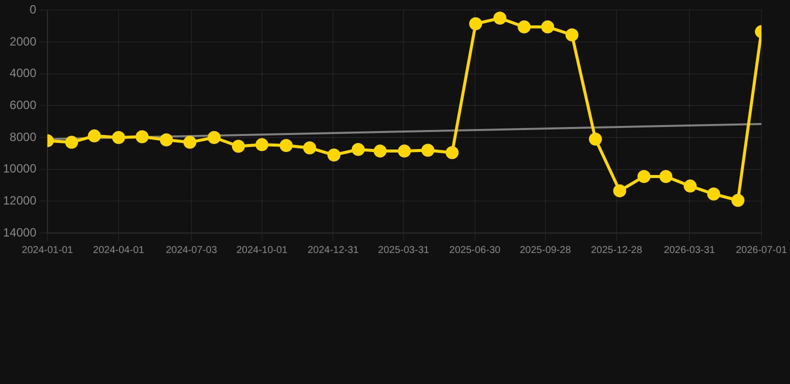 The height and width of the screenshot is (384, 790). What do you see at coordinates (546, 250) in the screenshot?
I see `x-tick-label: 2025-09-28` at bounding box center [546, 250].